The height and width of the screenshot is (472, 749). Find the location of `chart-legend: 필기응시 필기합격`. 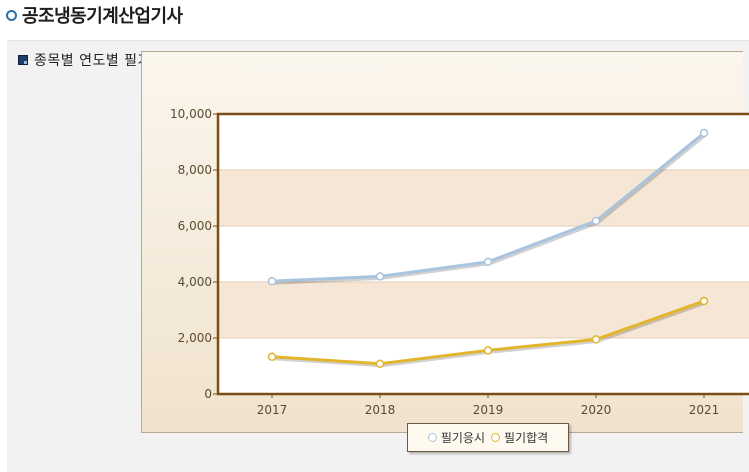

chart-legend: 필기응시 필기합격 is located at coordinates (488, 437).